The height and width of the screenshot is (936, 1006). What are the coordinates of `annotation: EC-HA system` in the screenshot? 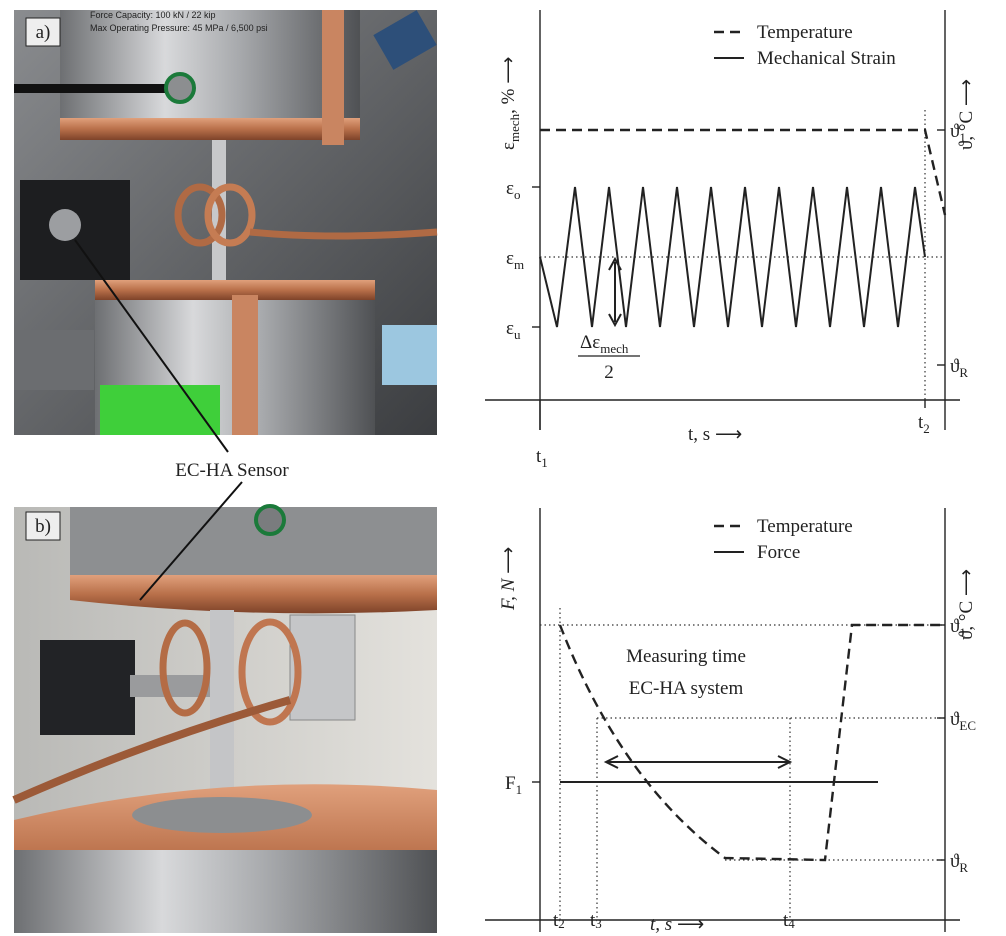 It's located at (686, 688).